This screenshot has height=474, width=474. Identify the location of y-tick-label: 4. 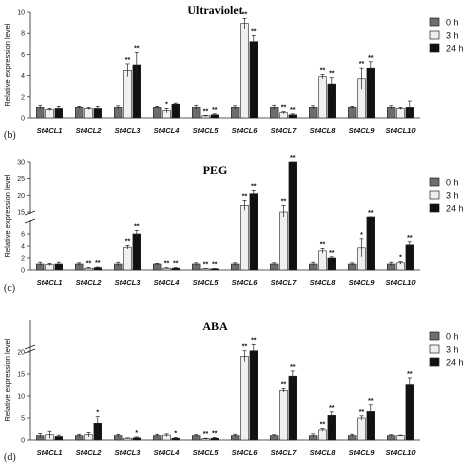
(23, 247).